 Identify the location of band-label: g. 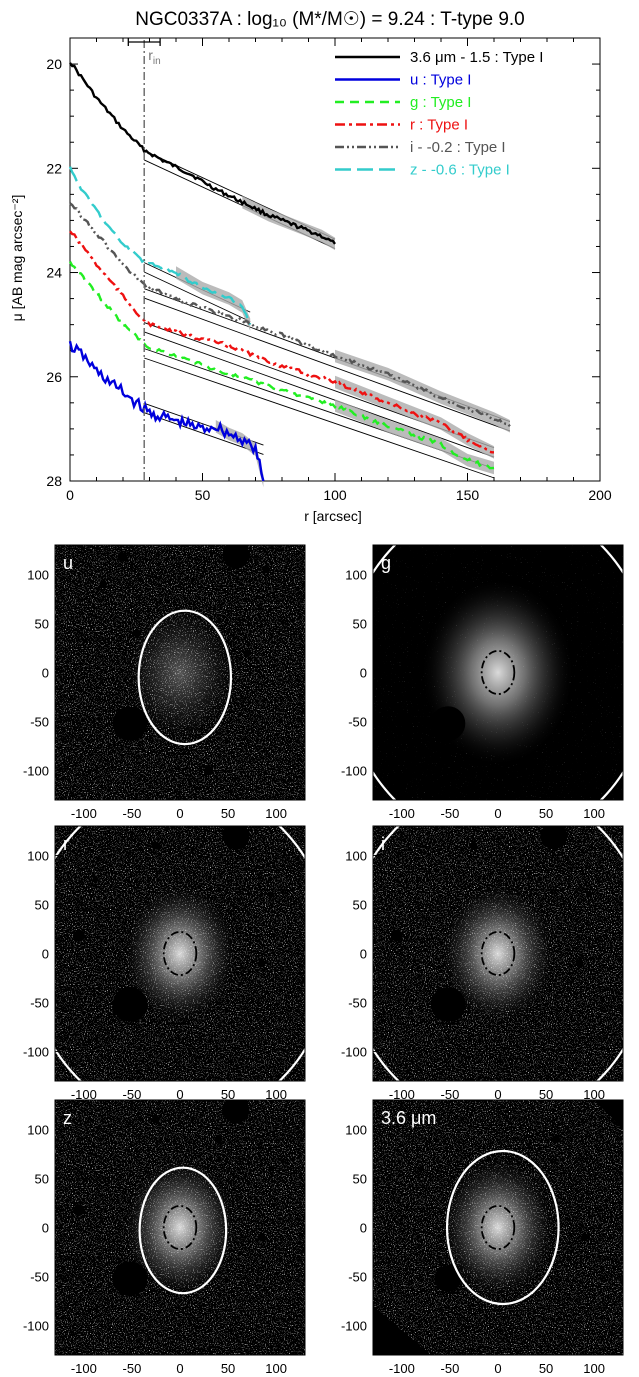
(386, 563).